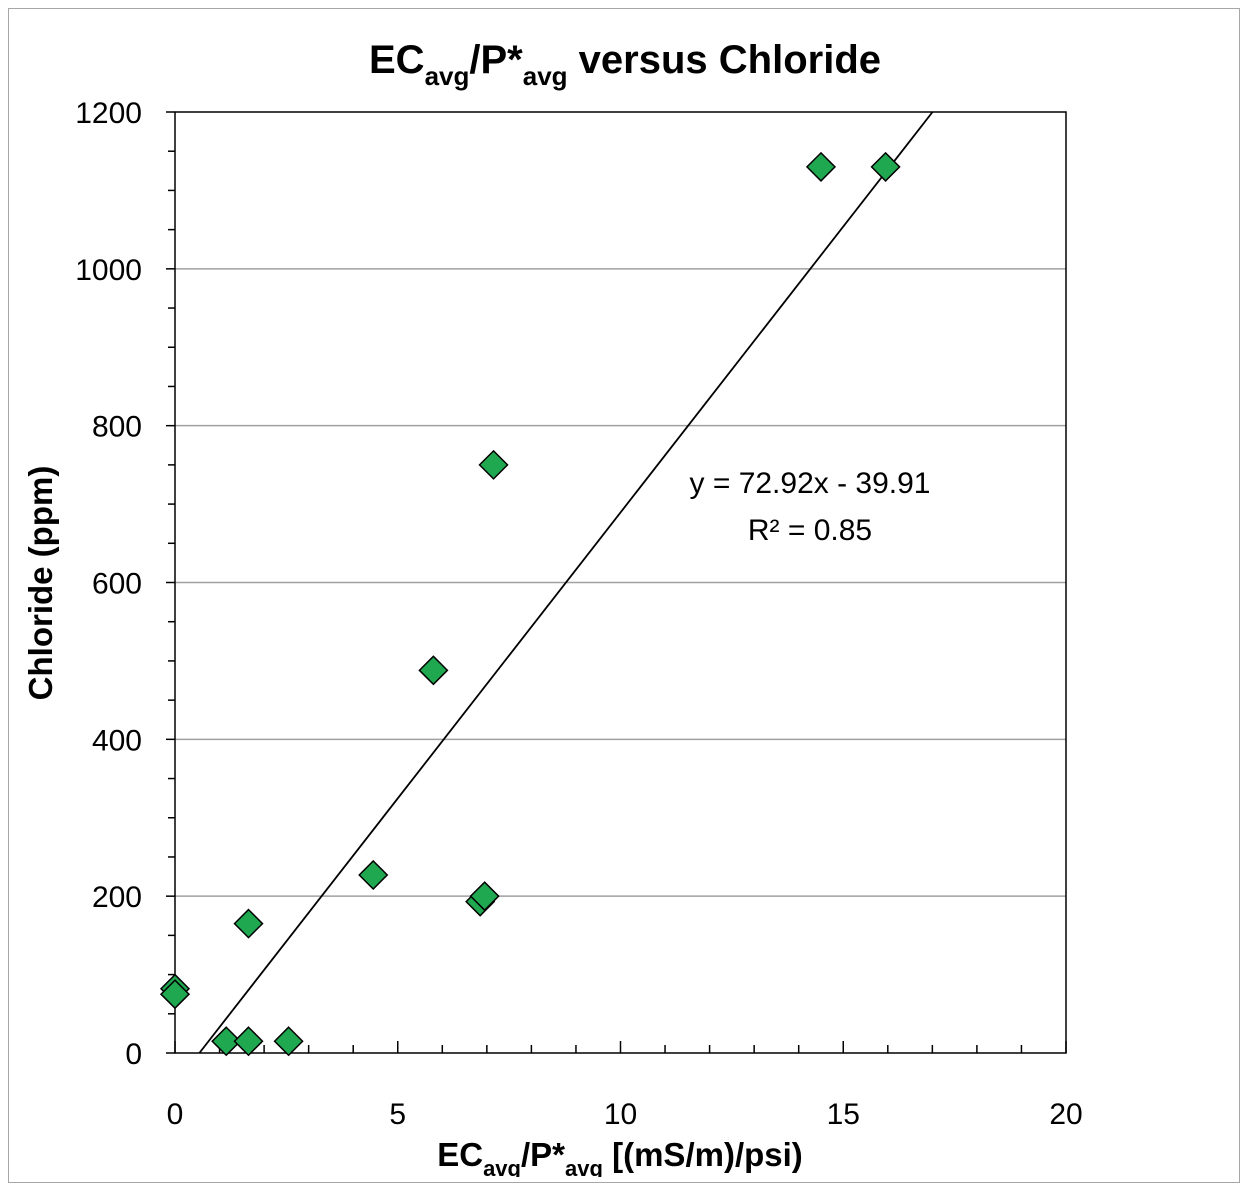 The width and height of the screenshot is (1241, 1183). Describe the element at coordinates (1065, 1114) in the screenshot. I see `x-tick-label: 20` at that location.